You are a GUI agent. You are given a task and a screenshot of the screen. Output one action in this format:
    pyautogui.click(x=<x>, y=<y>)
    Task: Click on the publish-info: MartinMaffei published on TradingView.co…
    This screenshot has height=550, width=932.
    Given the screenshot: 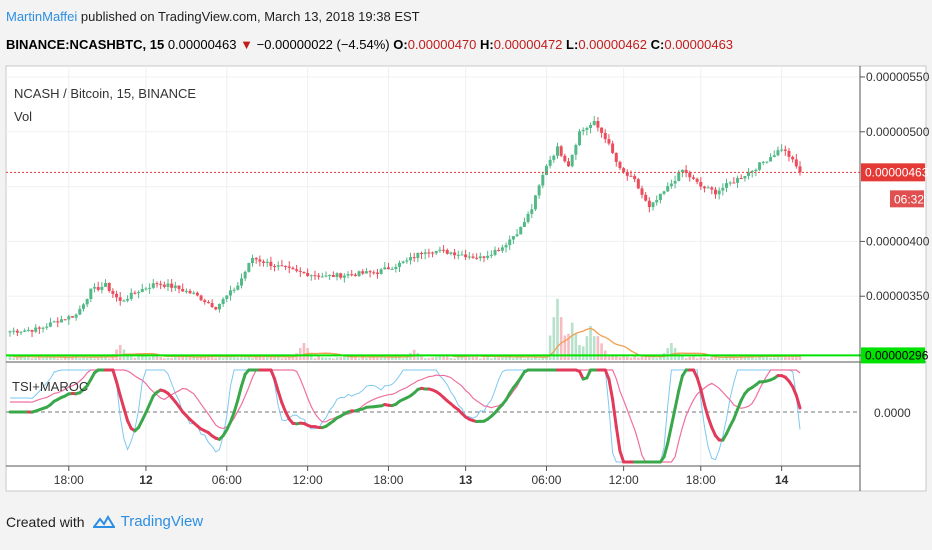 What is the action you would take?
    pyautogui.click(x=213, y=16)
    